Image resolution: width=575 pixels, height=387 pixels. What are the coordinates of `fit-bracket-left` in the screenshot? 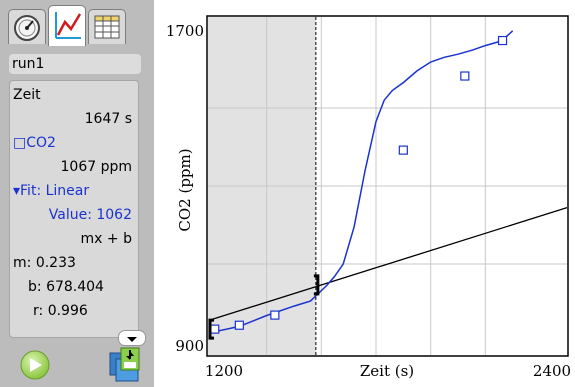 It's located at (211, 329).